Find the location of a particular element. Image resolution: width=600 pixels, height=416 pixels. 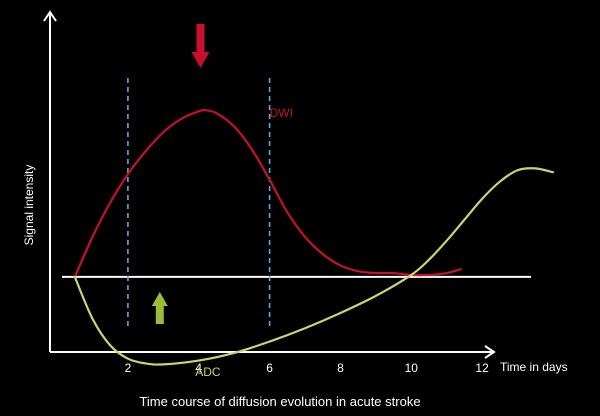

annotation-dwi: DWI is located at coordinates (281, 113).